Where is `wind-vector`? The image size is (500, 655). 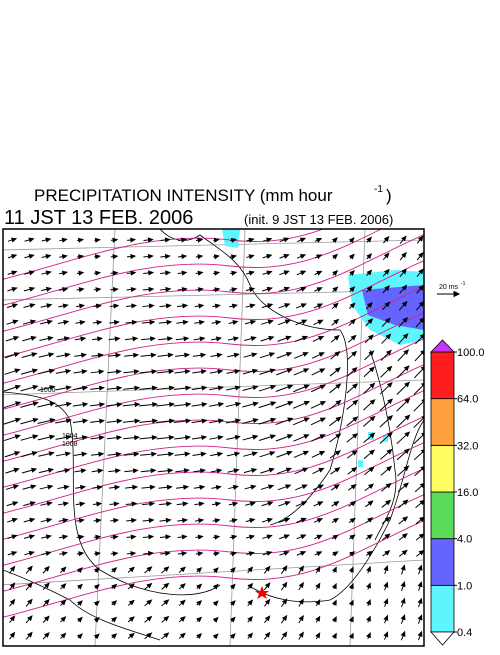
wind-vector is located at coordinates (418, 439).